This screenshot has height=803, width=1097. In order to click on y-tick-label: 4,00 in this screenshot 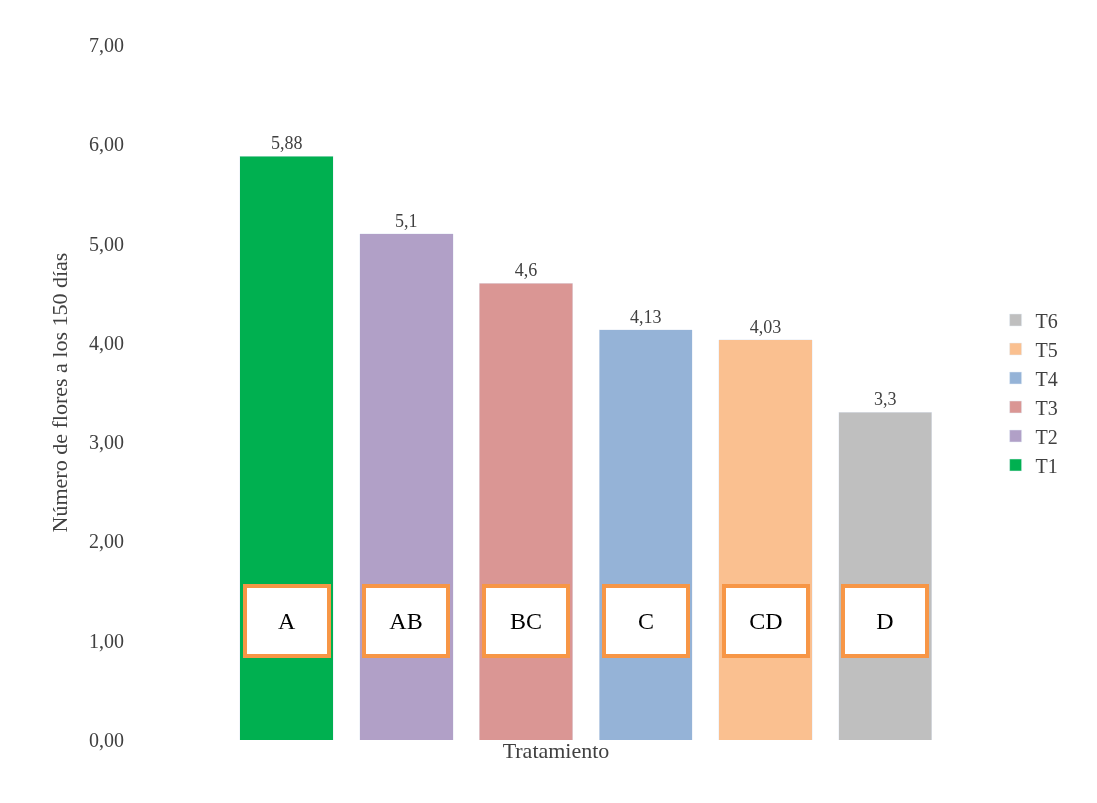, I will do `click(106, 342)`.